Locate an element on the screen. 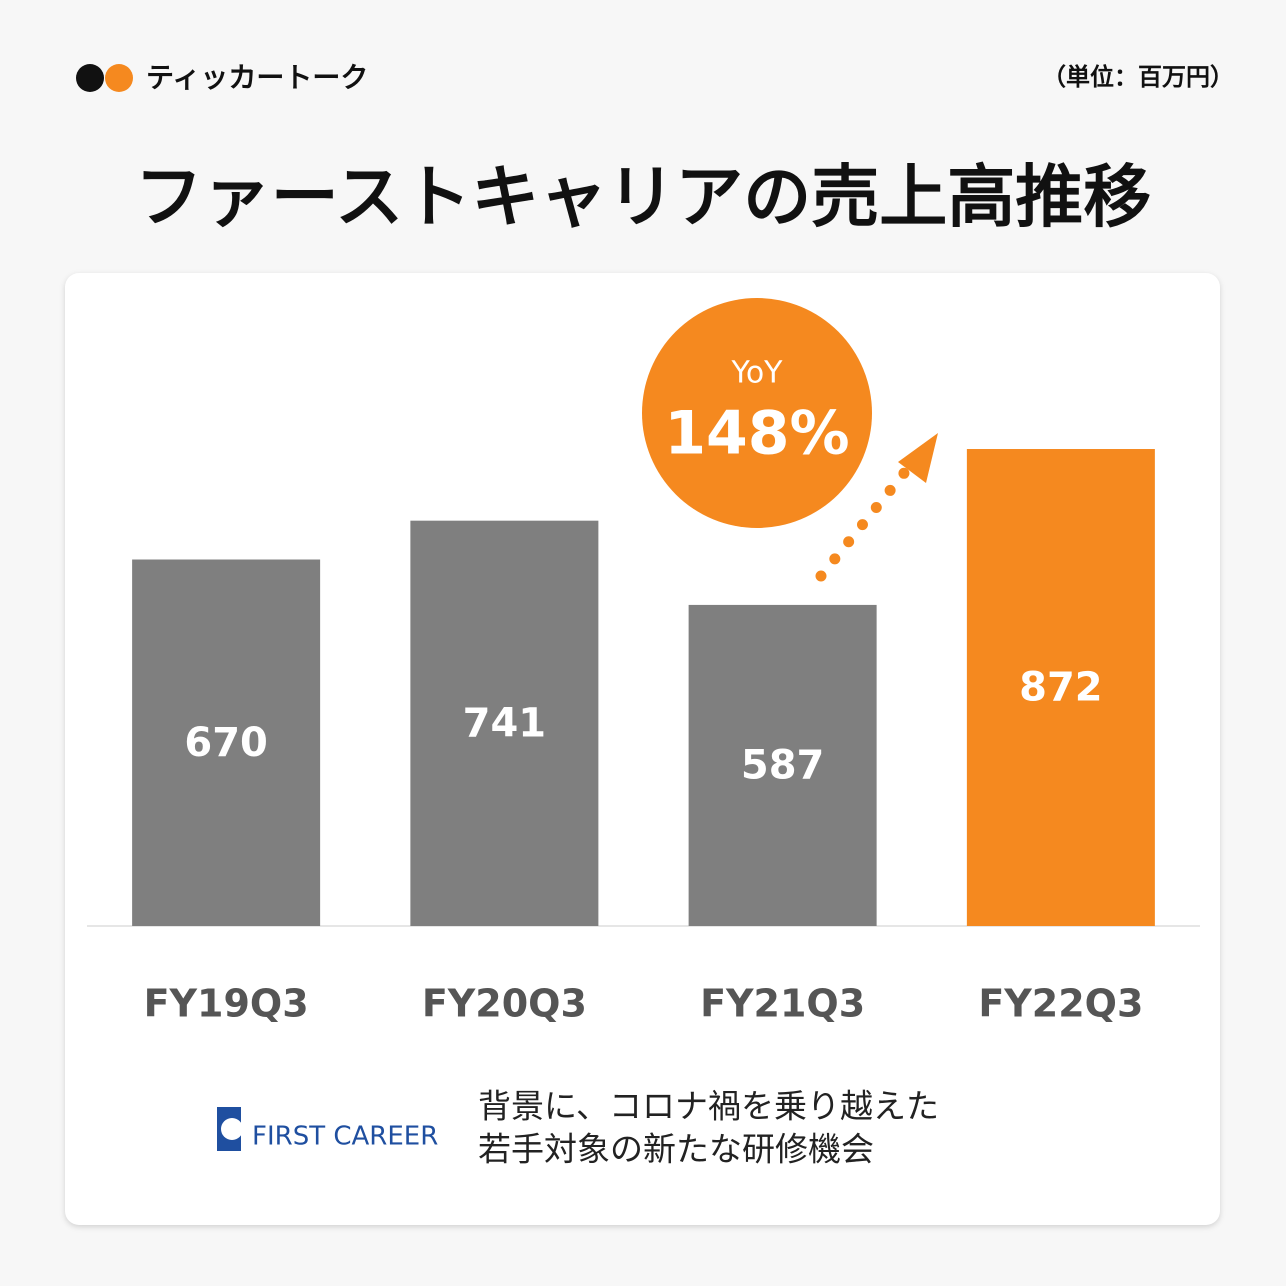 Image resolution: width=1286 pixels, height=1286 pixels. arrow-head is located at coordinates (918, 458).